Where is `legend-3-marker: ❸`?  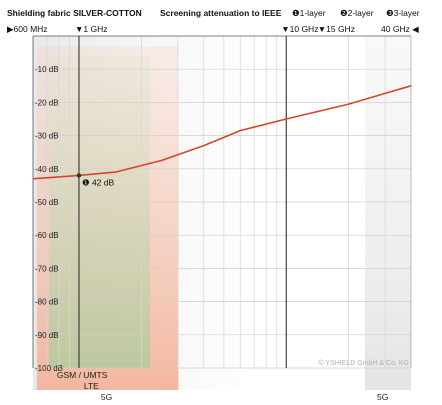
legend-3-marker: ❸ is located at coordinates (390, 13).